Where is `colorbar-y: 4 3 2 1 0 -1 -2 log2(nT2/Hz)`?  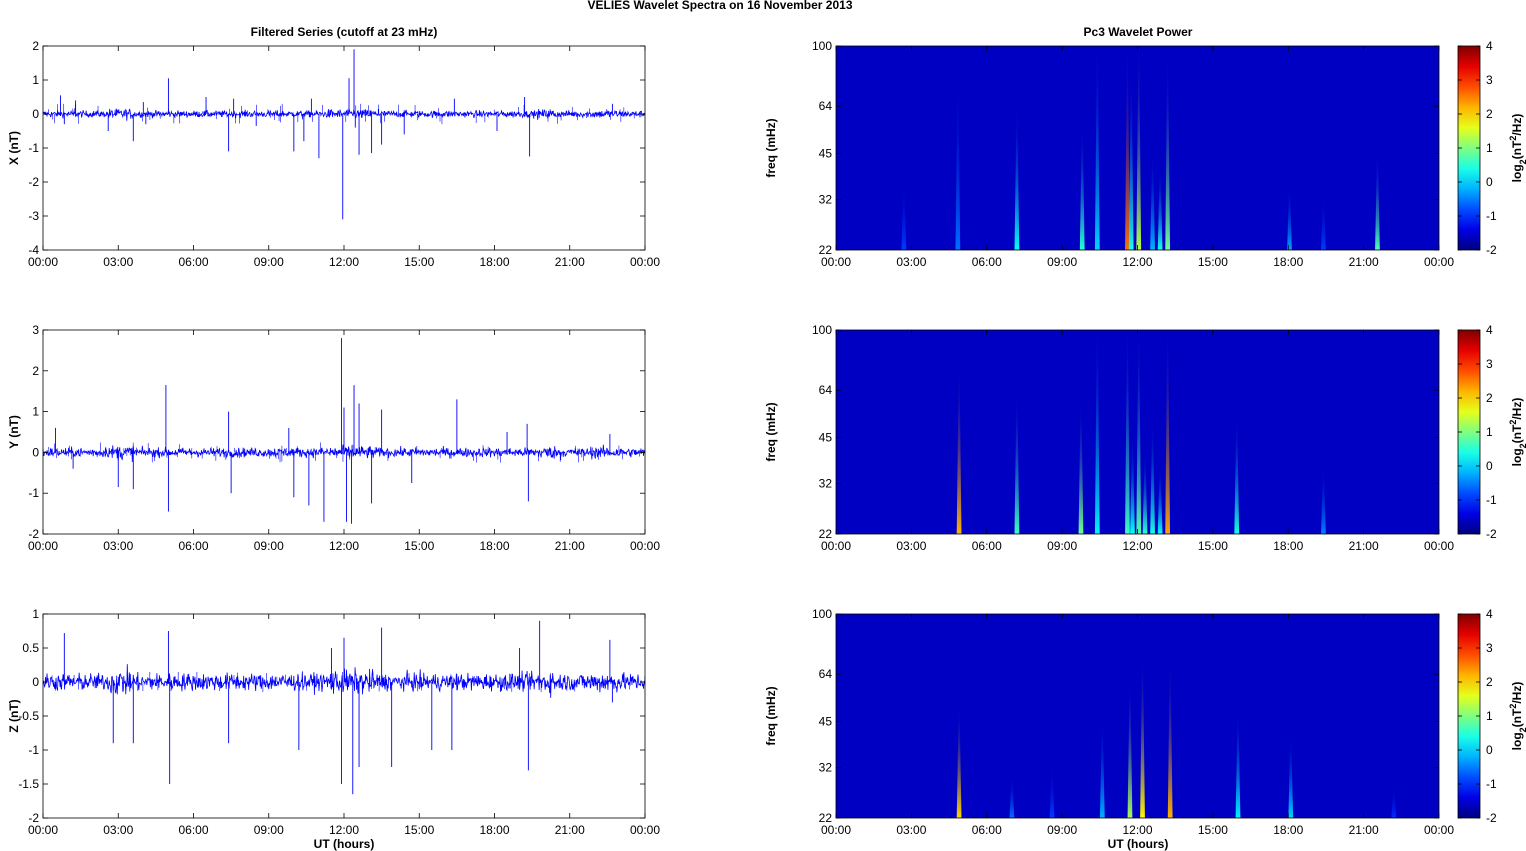
colorbar-y: 4 3 2 1 0 -1 -2 log2(nT2/Hz) is located at coordinates (1491, 432).